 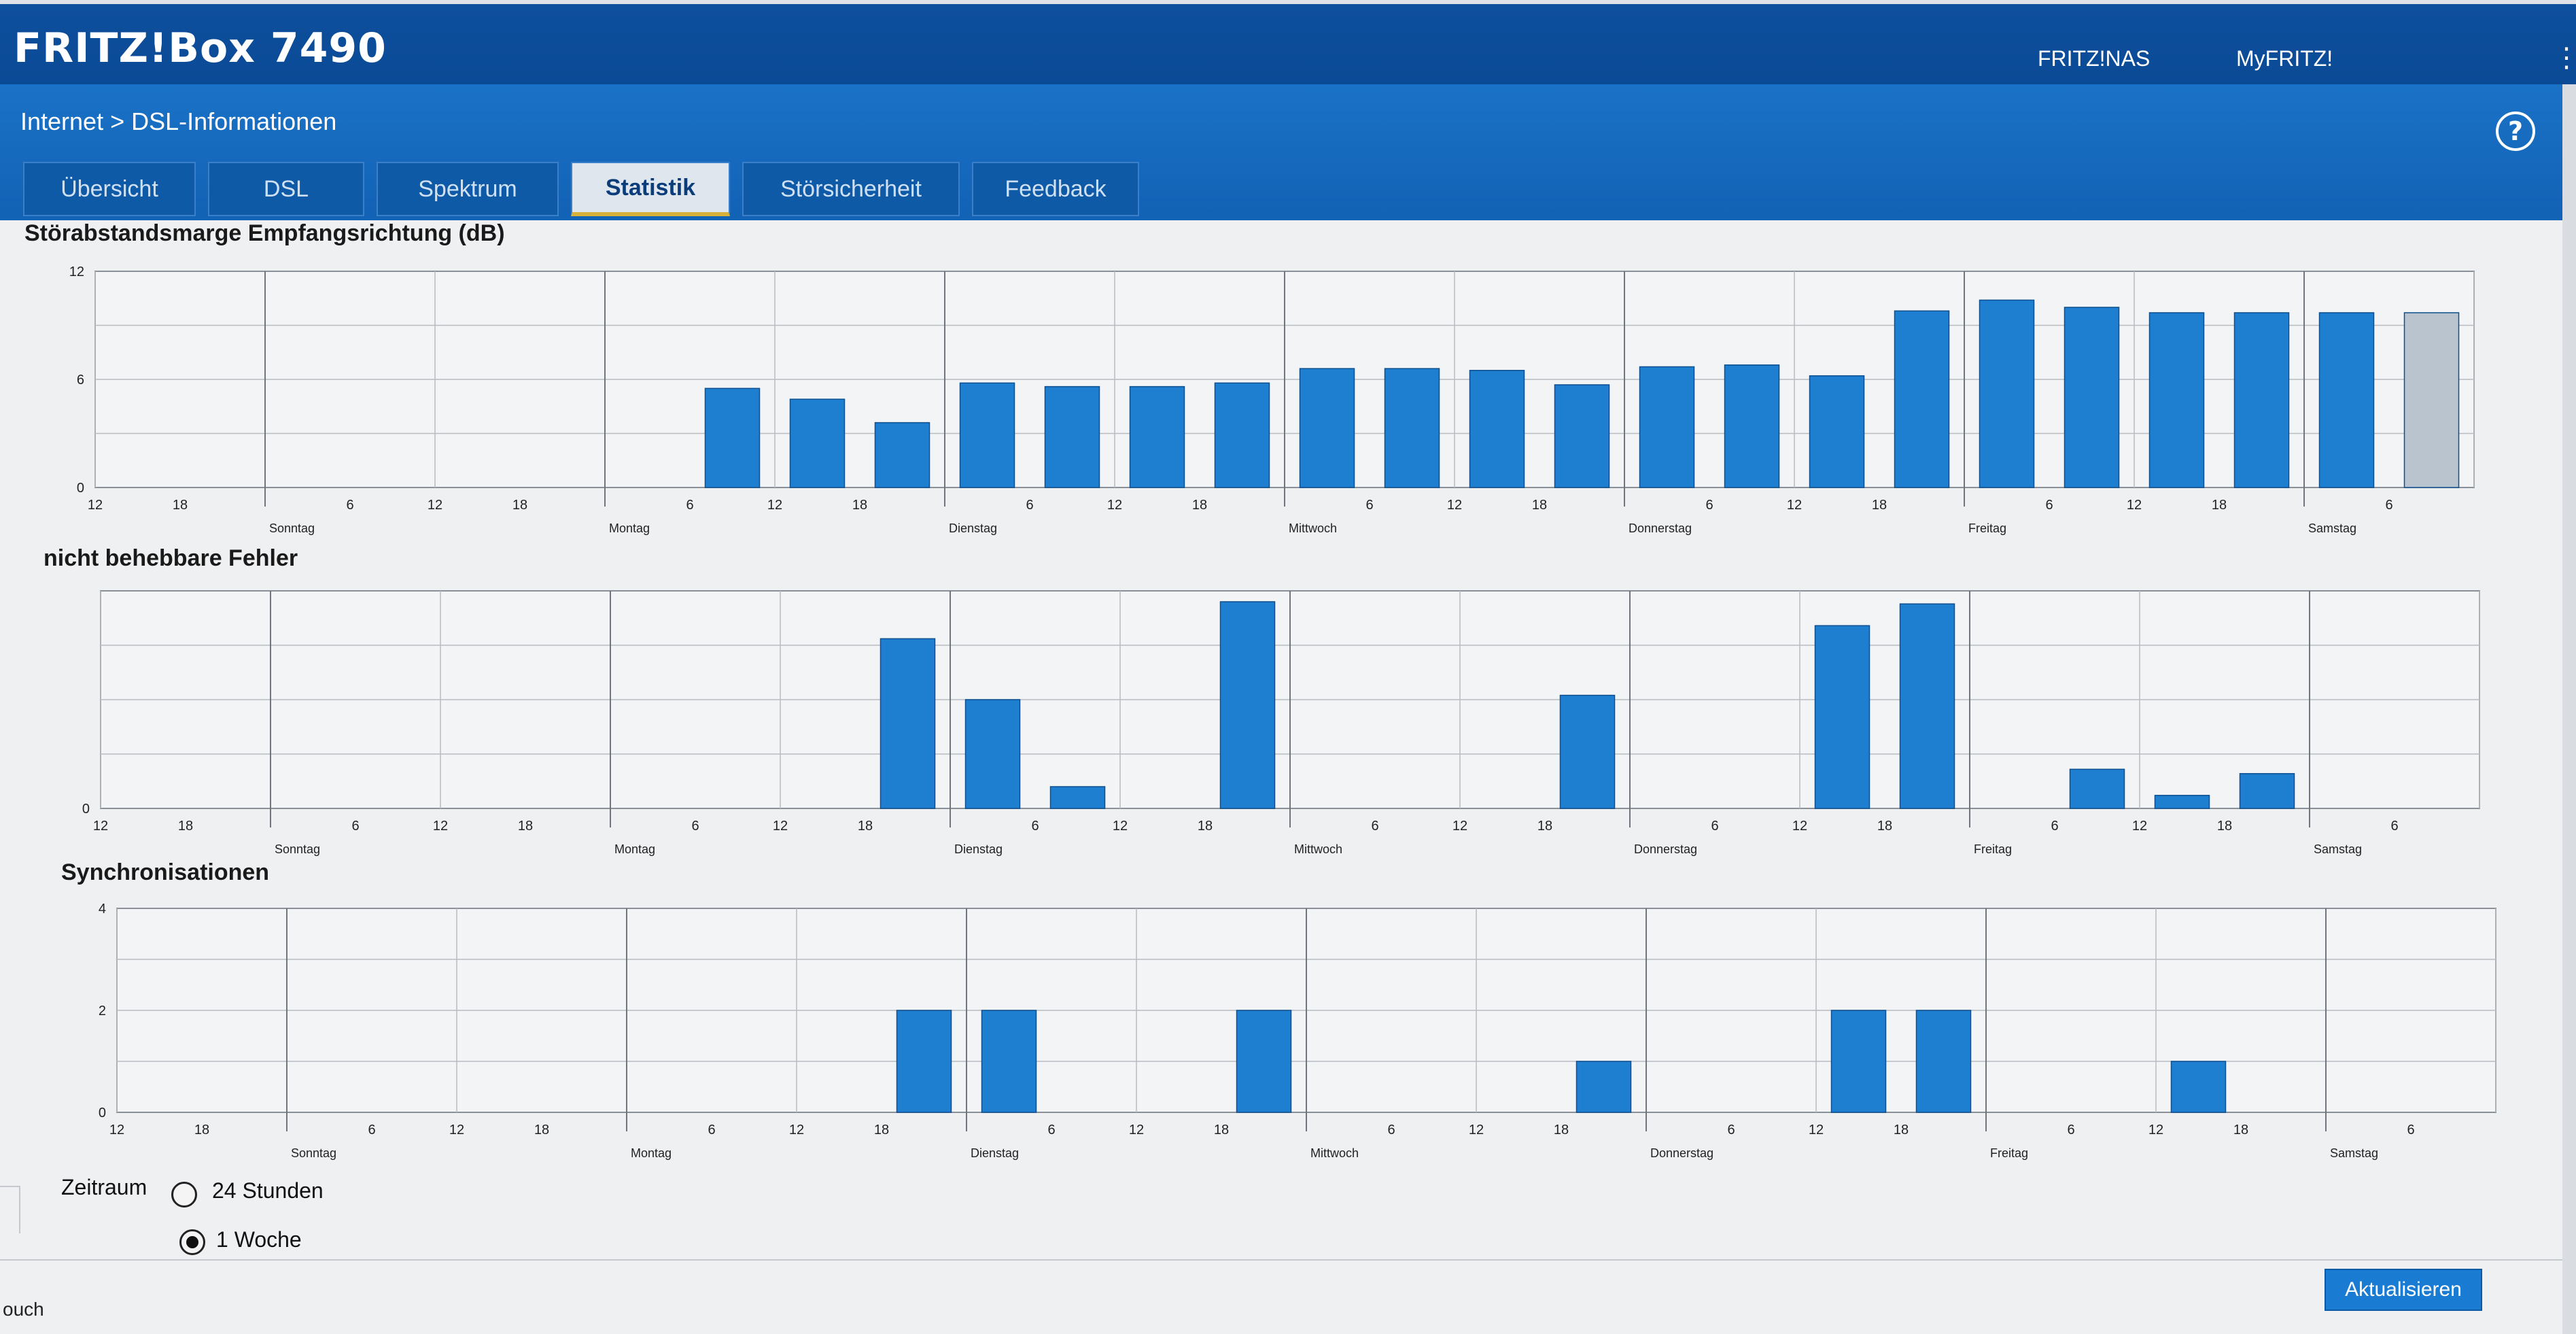 What do you see at coordinates (2284, 58) in the screenshot?
I see `myfritz-link: MyFRITZ!` at bounding box center [2284, 58].